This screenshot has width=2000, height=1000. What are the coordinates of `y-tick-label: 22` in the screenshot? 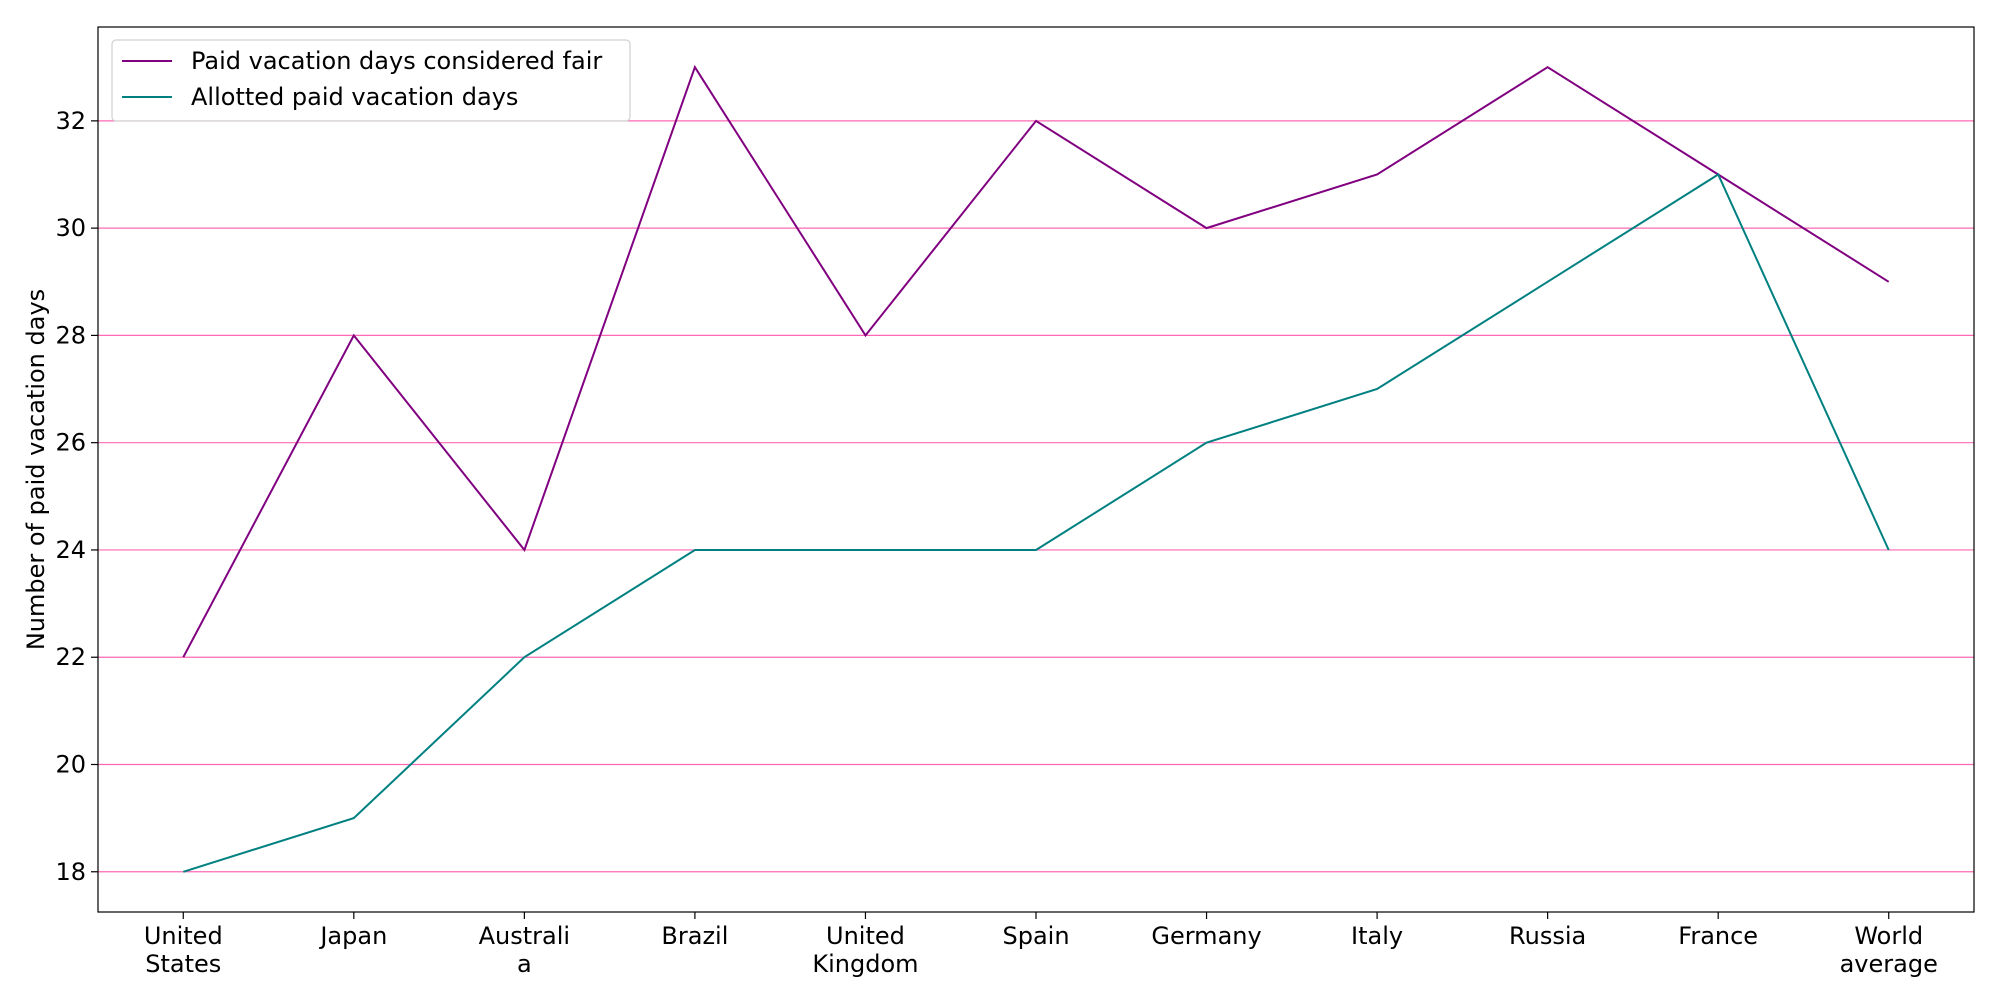 It's located at (70, 657).